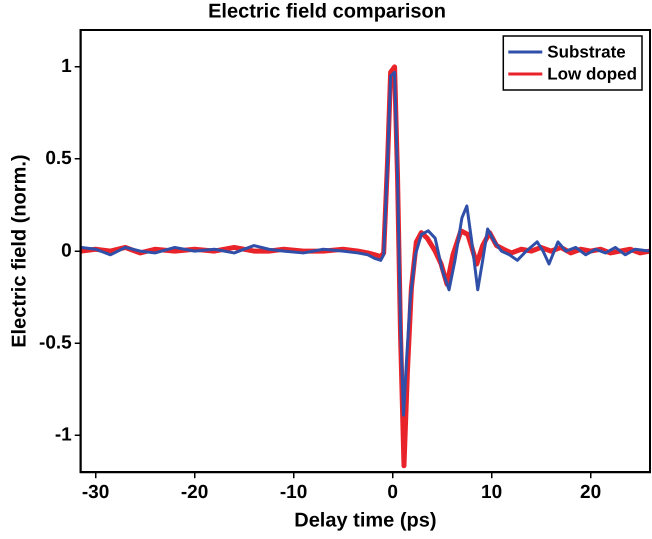  Describe the element at coordinates (592, 74) in the screenshot. I see `legend-label: Low doped` at that location.